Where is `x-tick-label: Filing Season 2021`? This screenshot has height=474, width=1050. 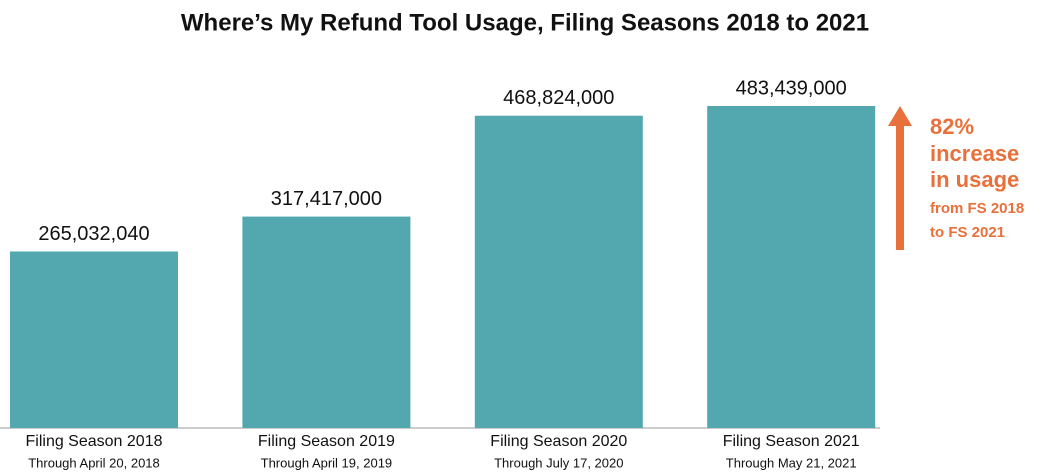
x-tick-label: Filing Season 2021 is located at coordinates (791, 441).